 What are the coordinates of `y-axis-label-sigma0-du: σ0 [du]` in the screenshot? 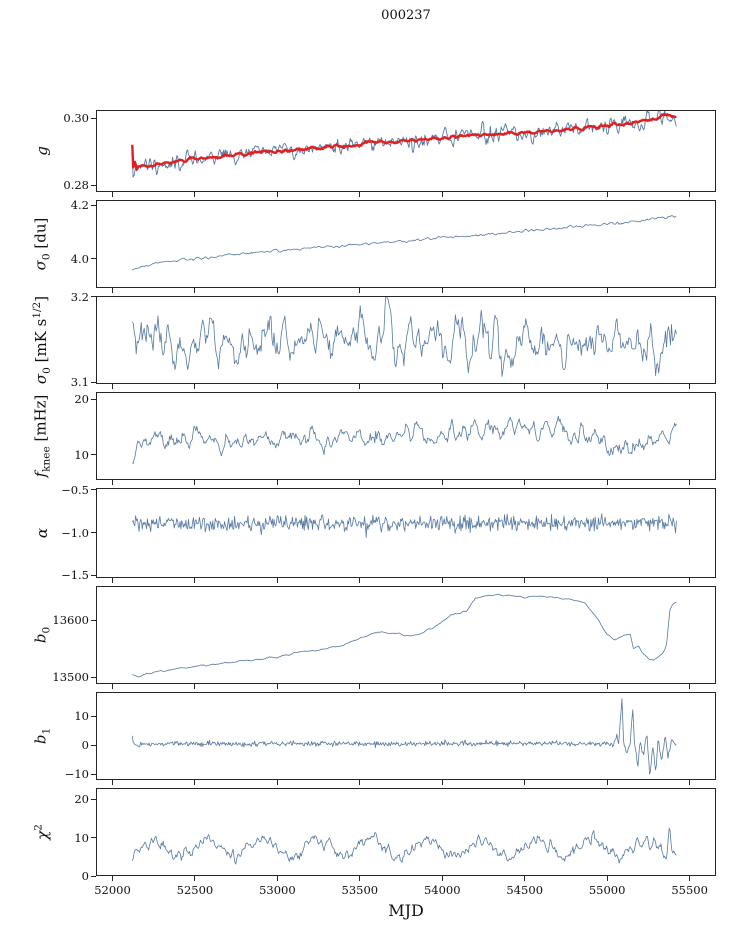 It's located at (42, 244).